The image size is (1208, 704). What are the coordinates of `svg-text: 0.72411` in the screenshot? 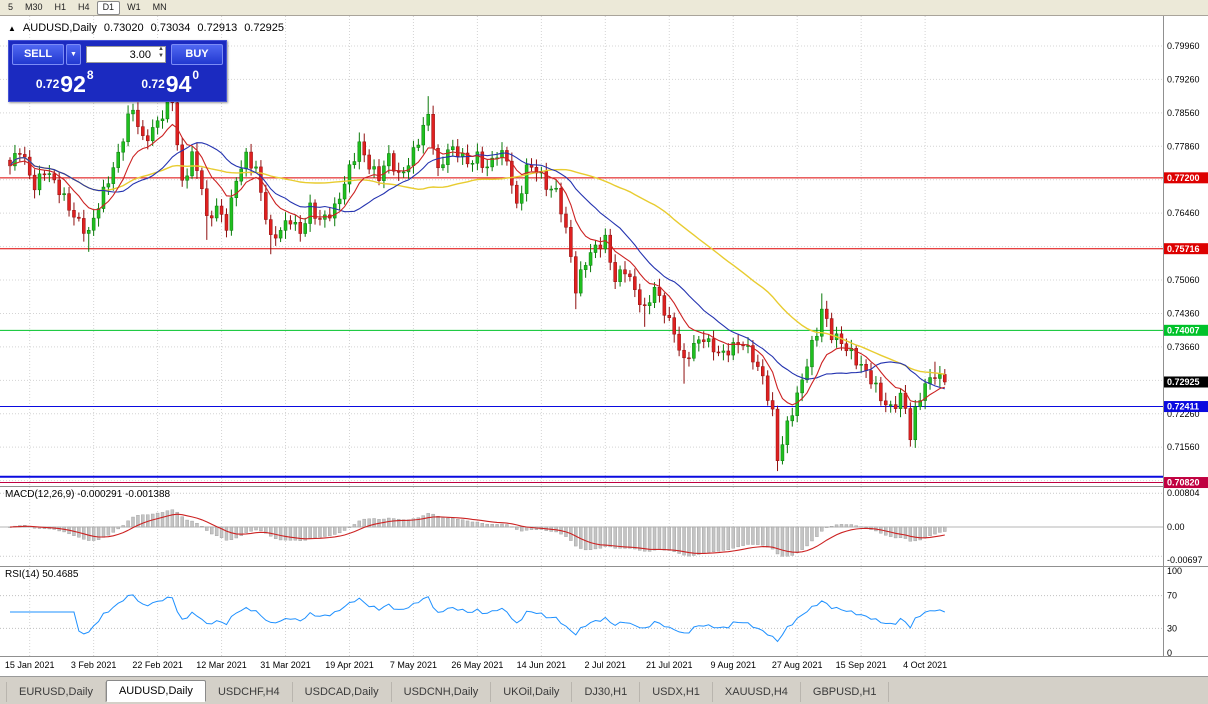 It's located at (1183, 407).